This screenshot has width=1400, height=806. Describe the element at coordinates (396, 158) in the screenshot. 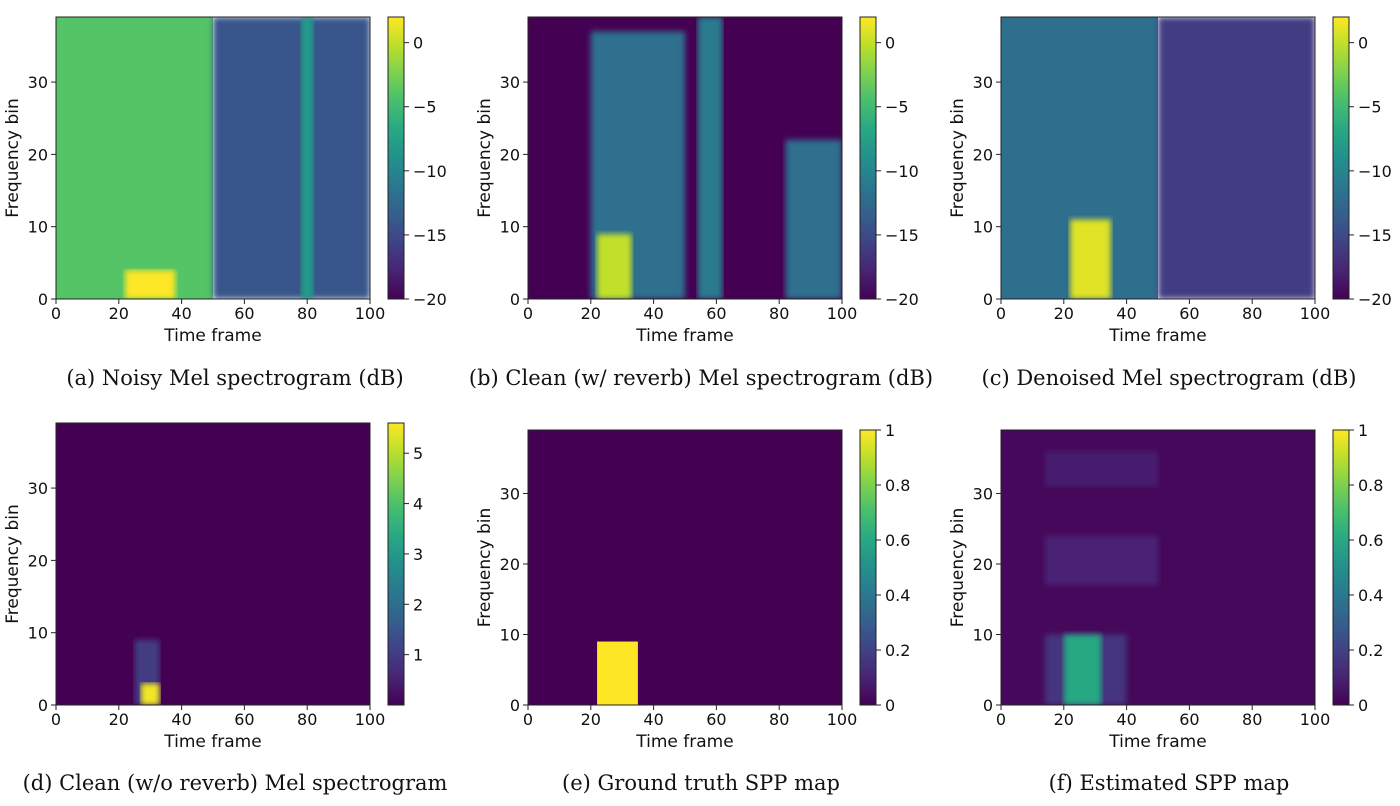

I see `colorbar-a` at that location.